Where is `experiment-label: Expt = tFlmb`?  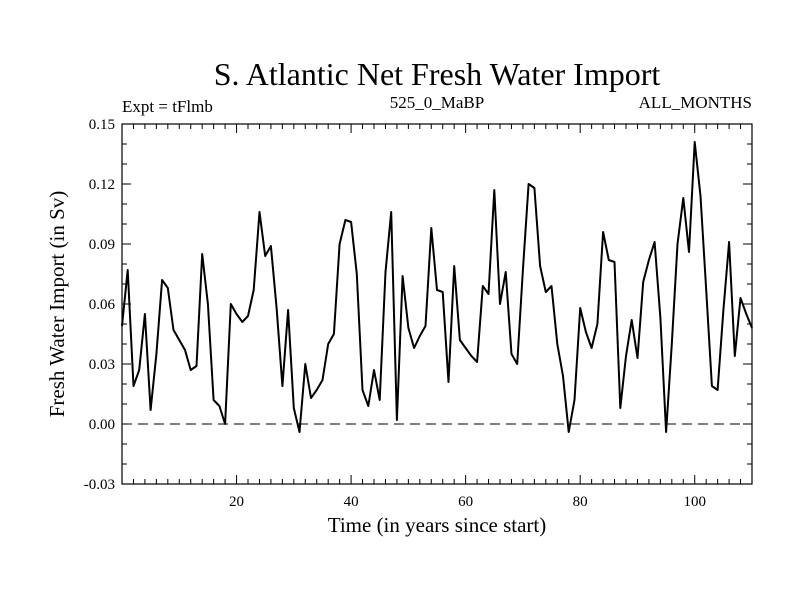
experiment-label: Expt = tFlmb is located at coordinates (167, 106).